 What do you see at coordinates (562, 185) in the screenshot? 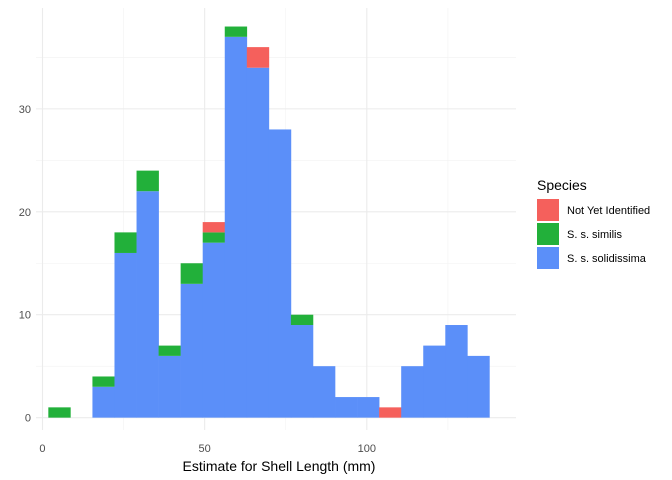
I see `legend-title: Species` at bounding box center [562, 185].